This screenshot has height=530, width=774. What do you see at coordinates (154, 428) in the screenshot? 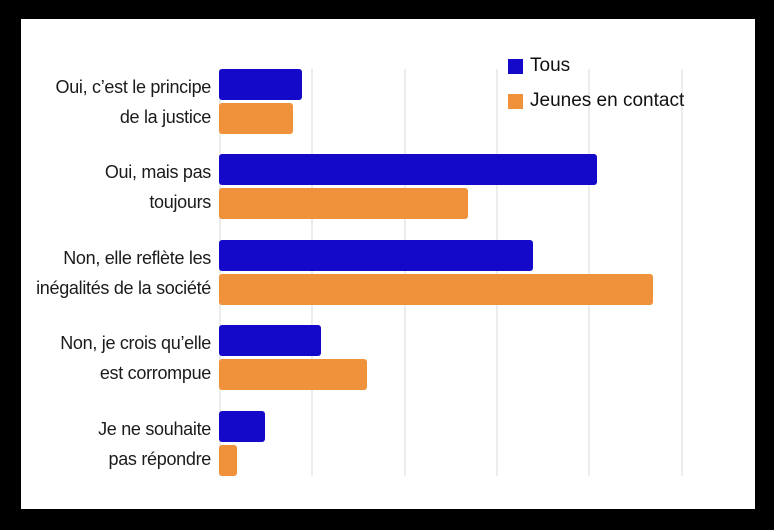
I see `category-label-line: Je ne souhaite` at bounding box center [154, 428].